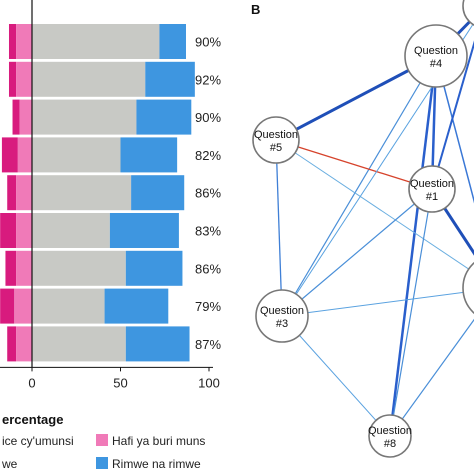 The image size is (474, 474). What do you see at coordinates (31, 382) in the screenshot?
I see `x-tick-label: 0` at bounding box center [31, 382].